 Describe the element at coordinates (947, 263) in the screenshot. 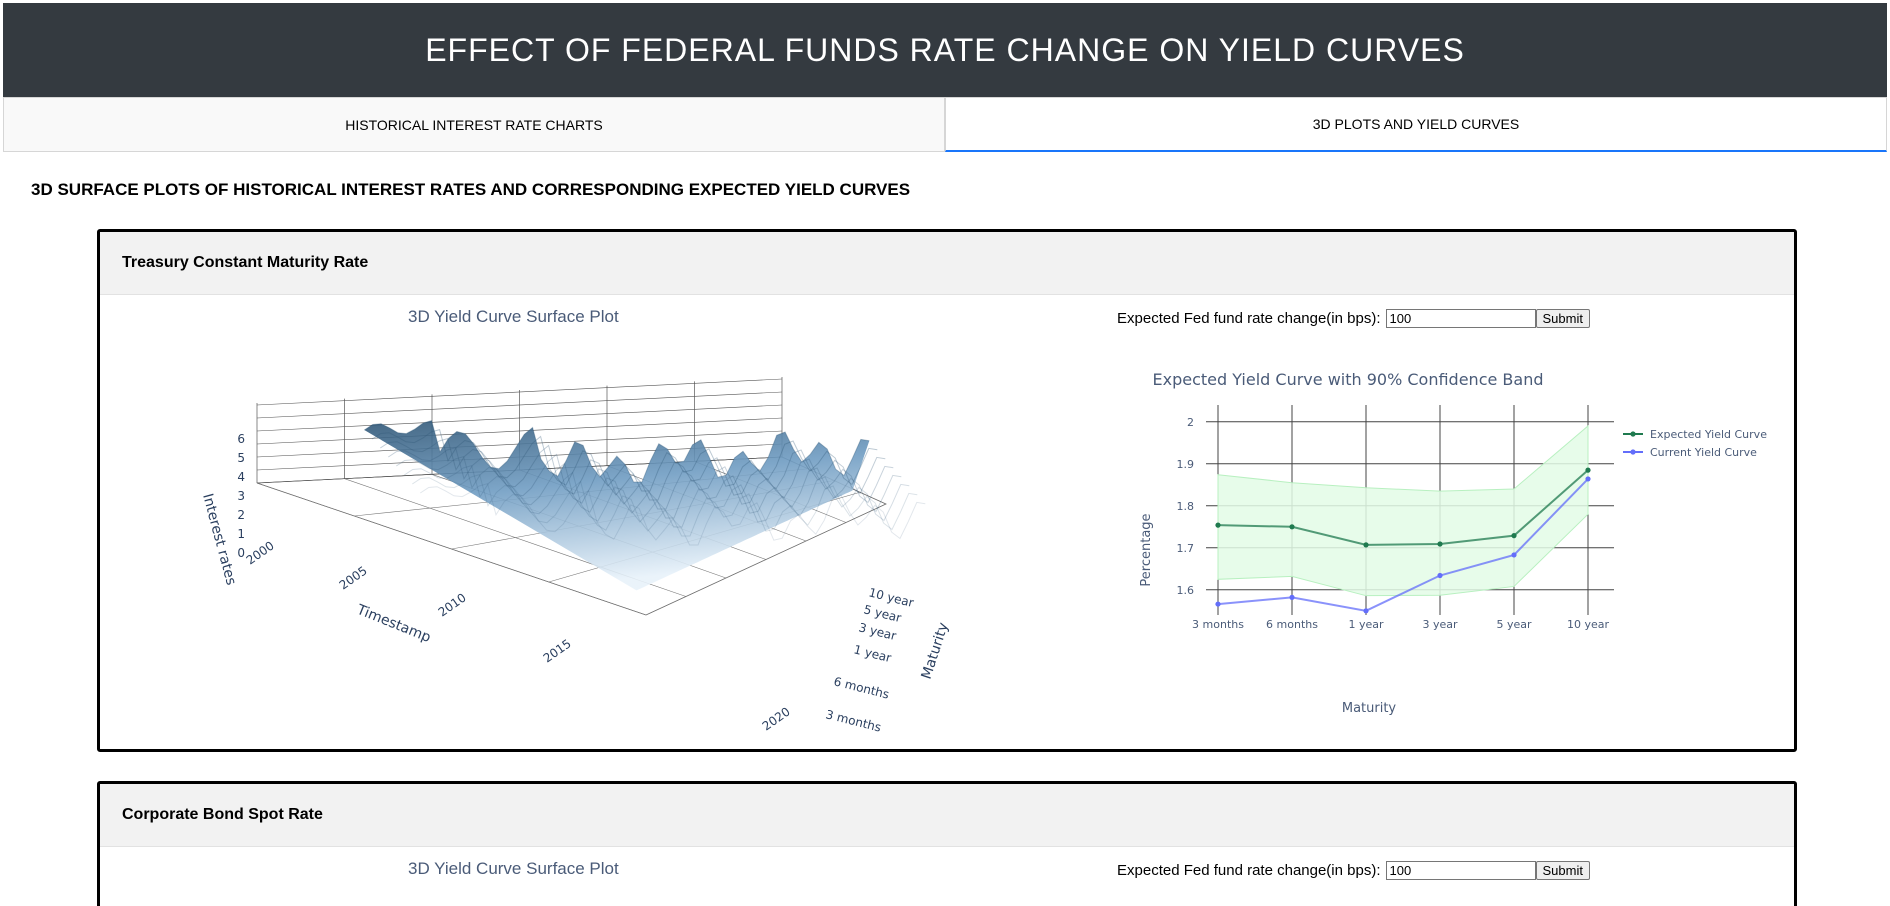

I see `card-header: Treasury Constant Maturity Rate` at that location.